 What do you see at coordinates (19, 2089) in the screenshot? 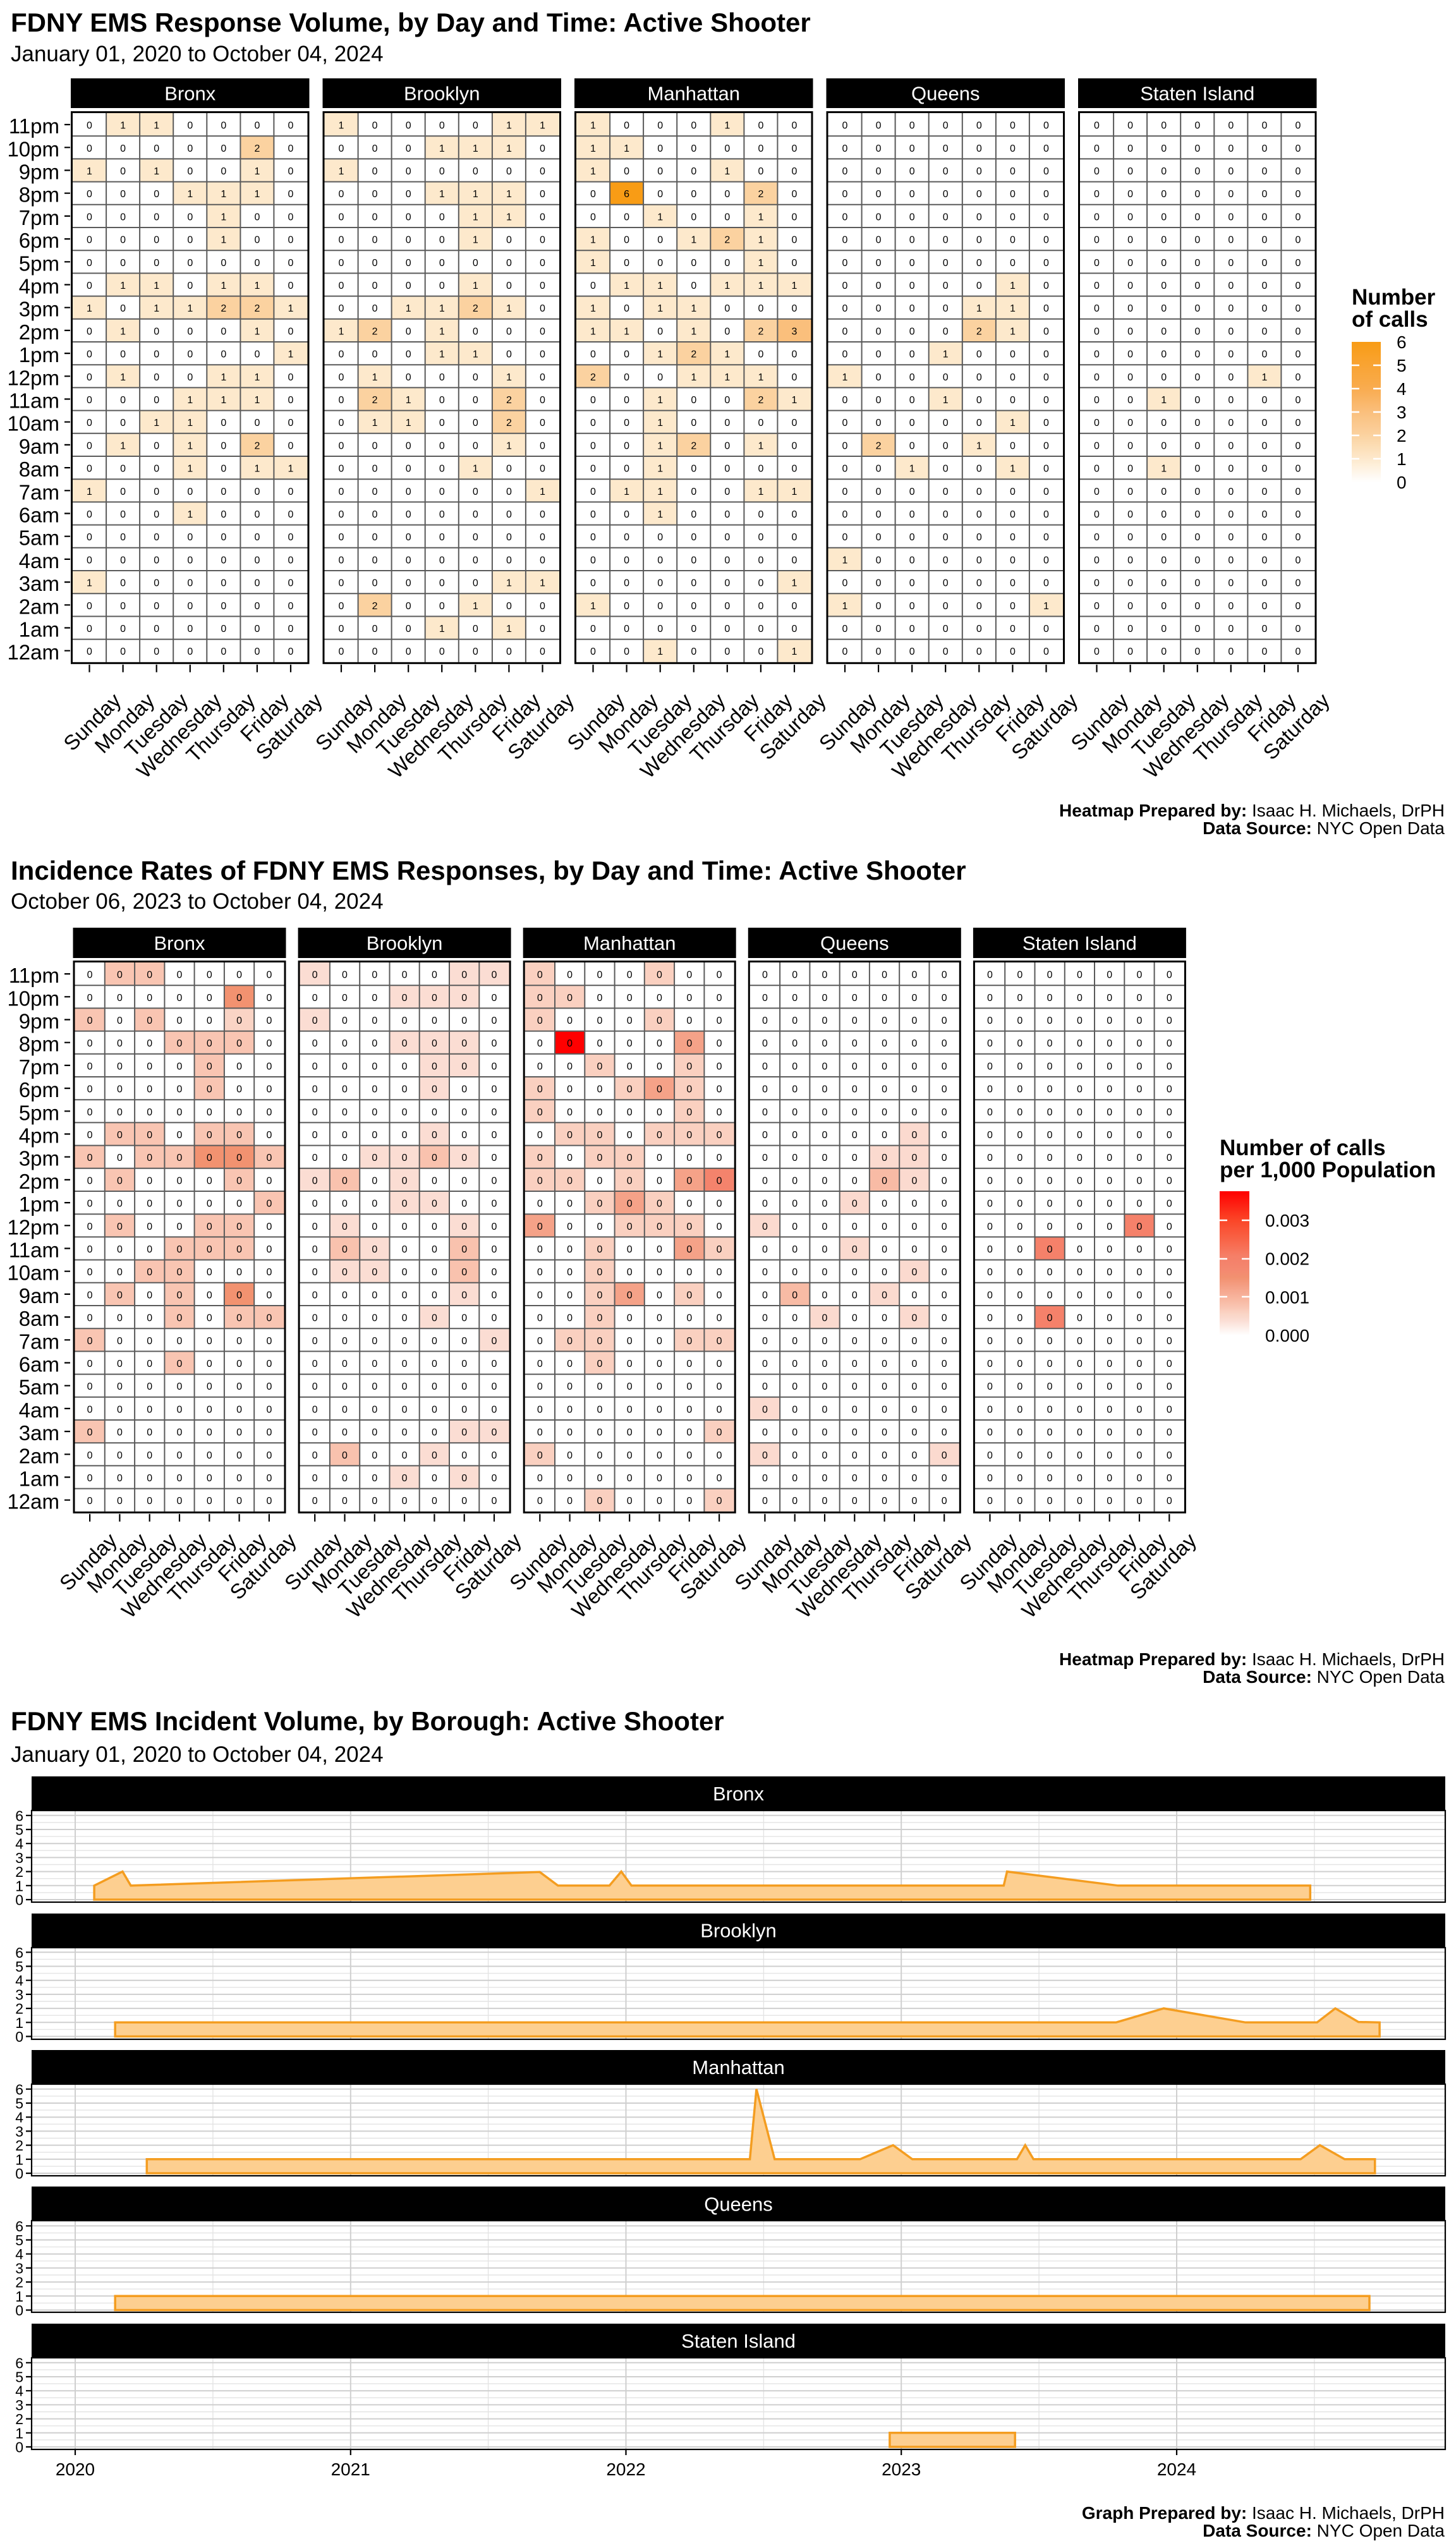
I see `svg-text: 6` at bounding box center [19, 2089].